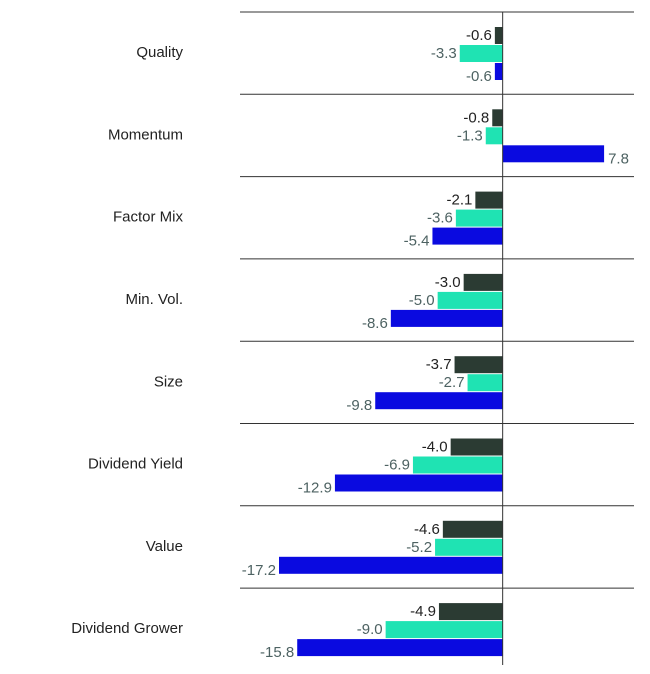 The image size is (650, 674). I want to click on value-label: -4.9, so click(423, 611).